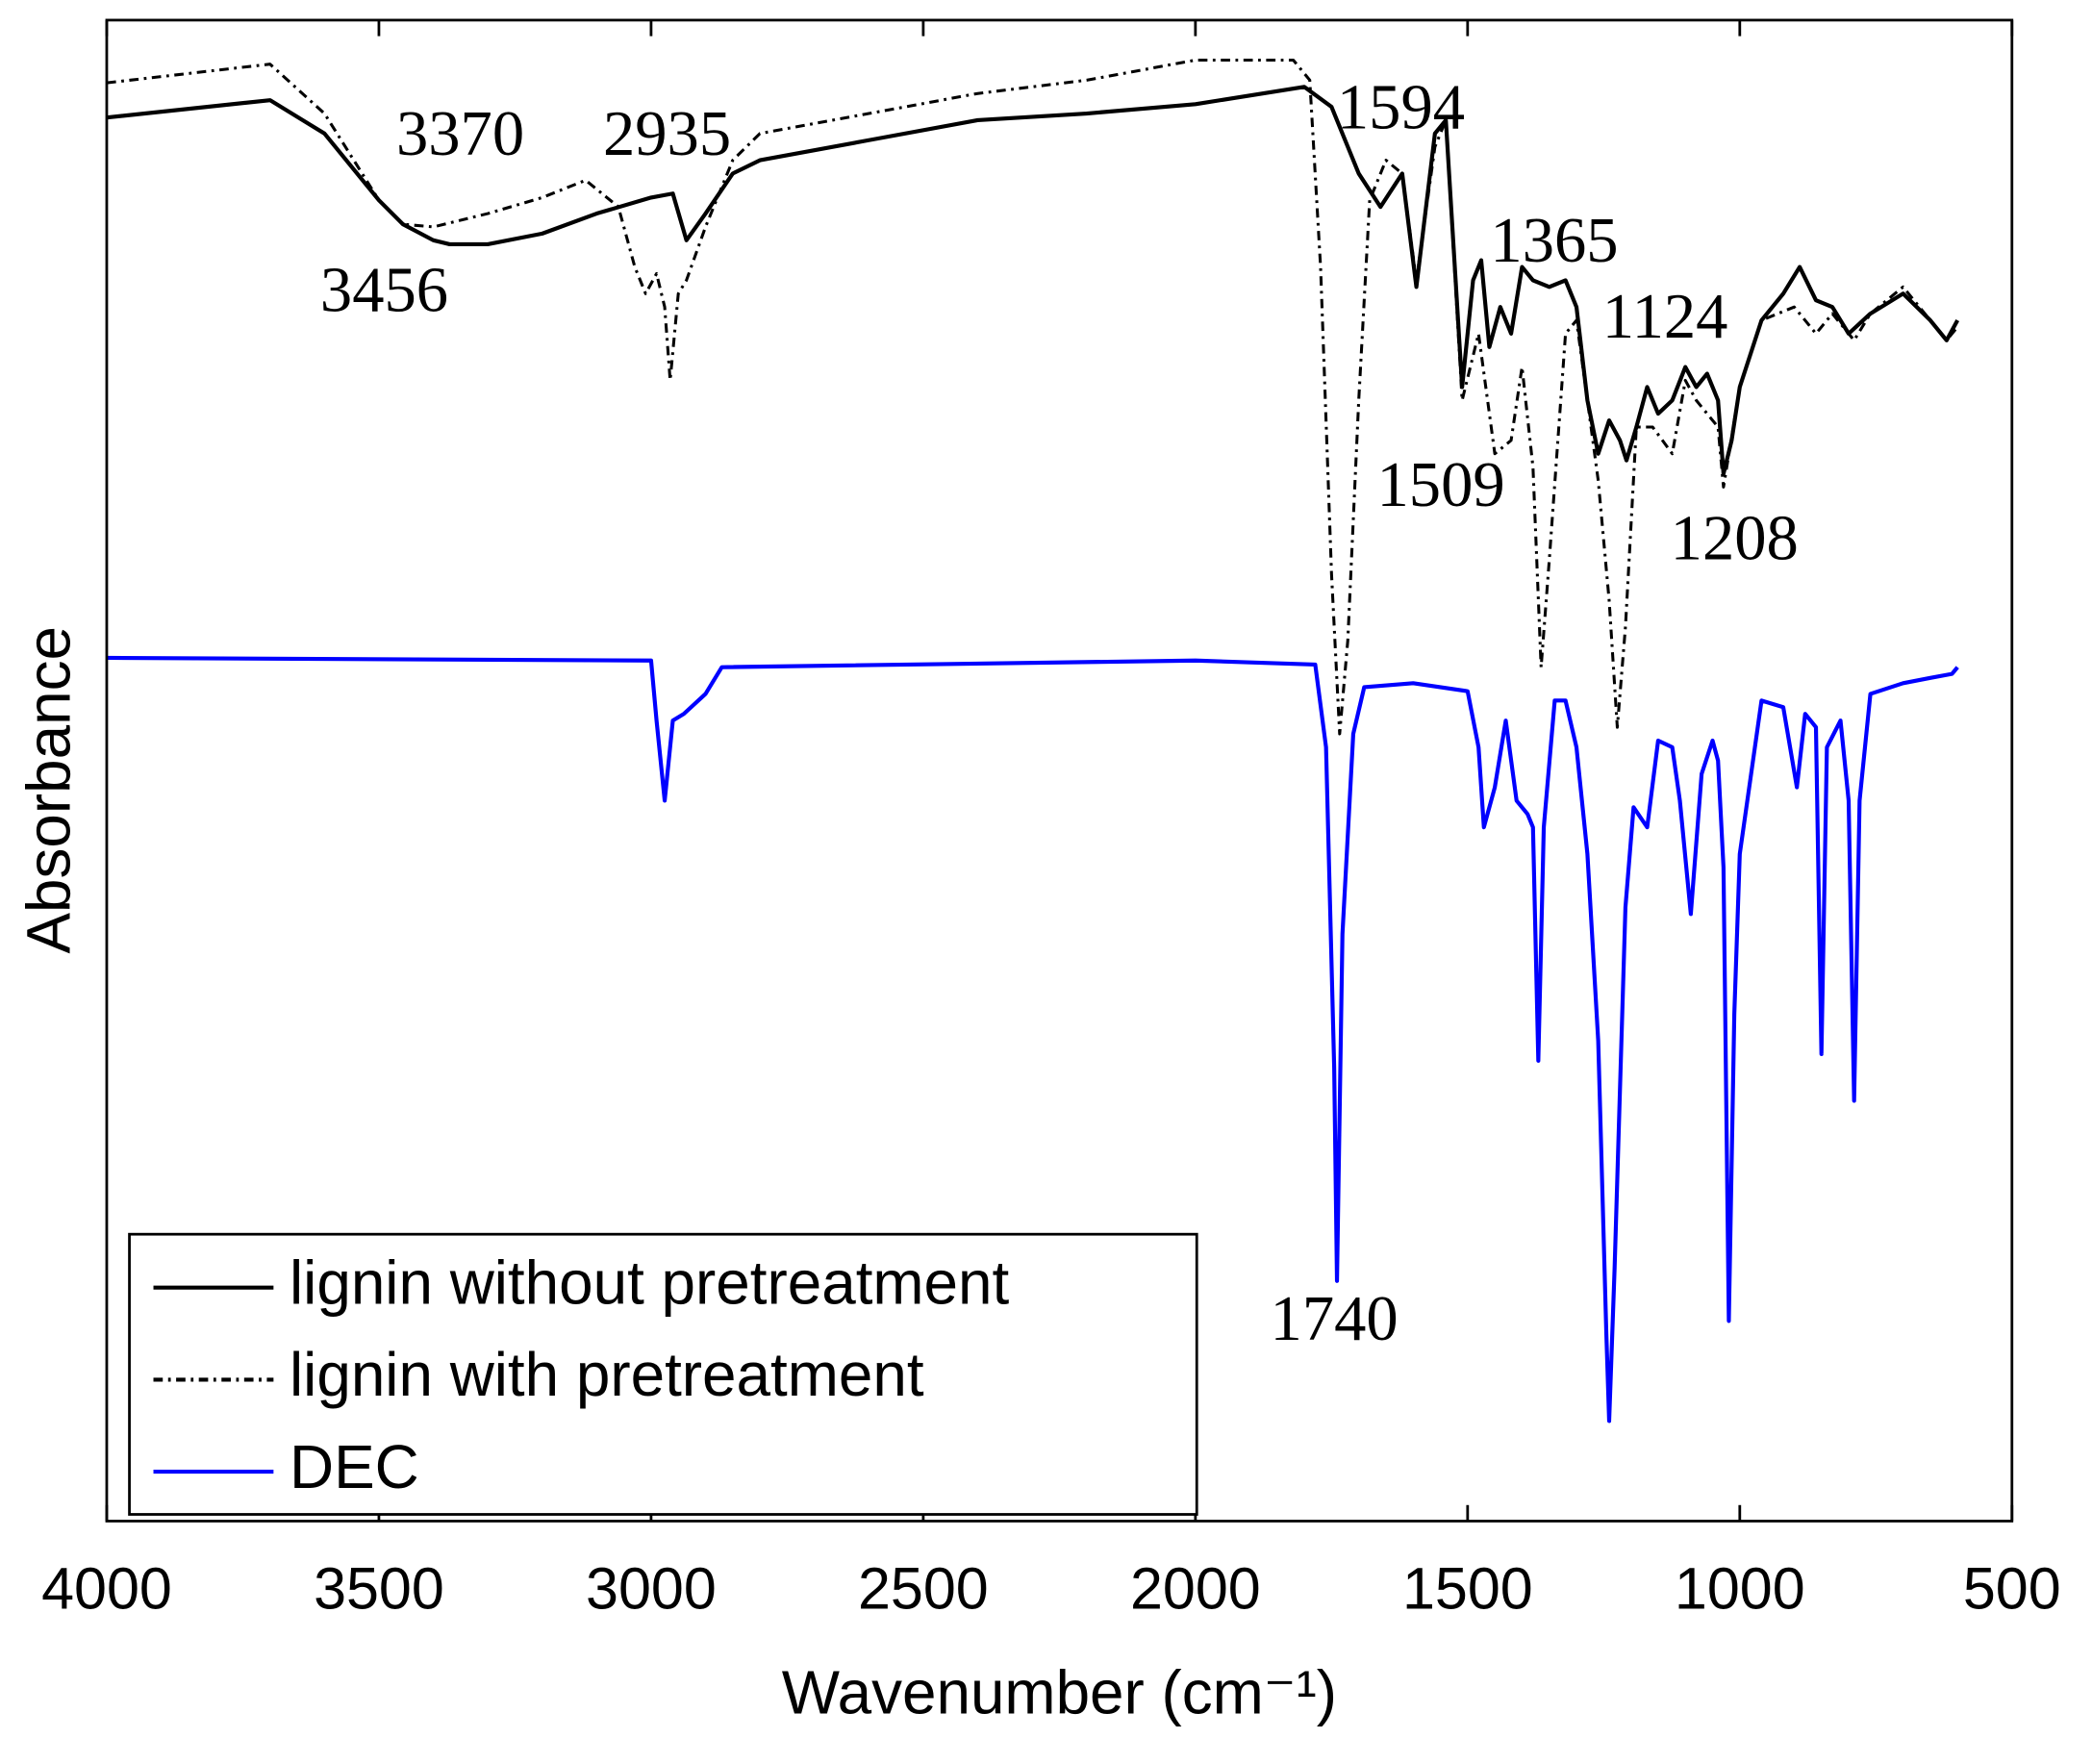  Describe the element at coordinates (384, 290) in the screenshot. I see `peak-label: 3456` at that location.